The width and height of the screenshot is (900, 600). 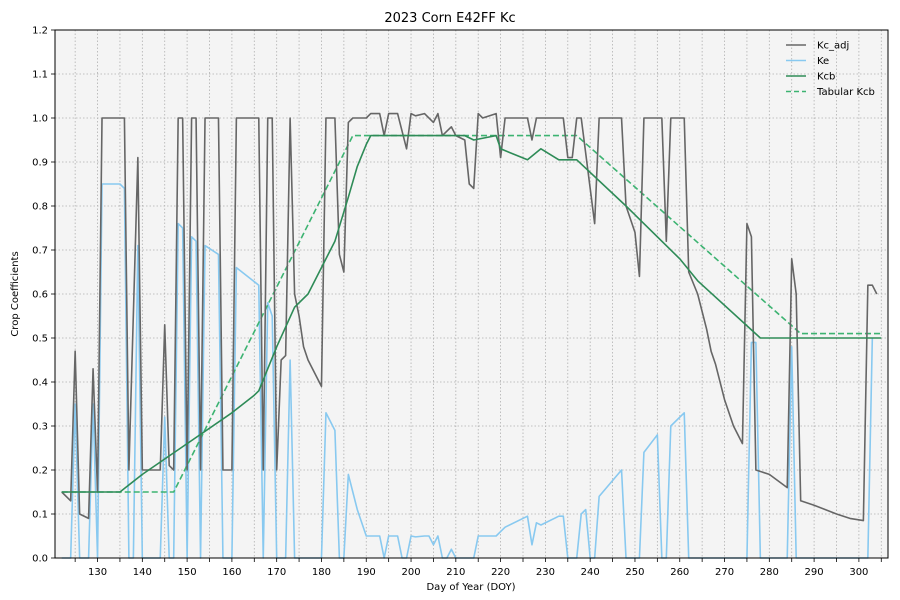 I want to click on y-tick-label: 0.2, so click(x=40, y=471).